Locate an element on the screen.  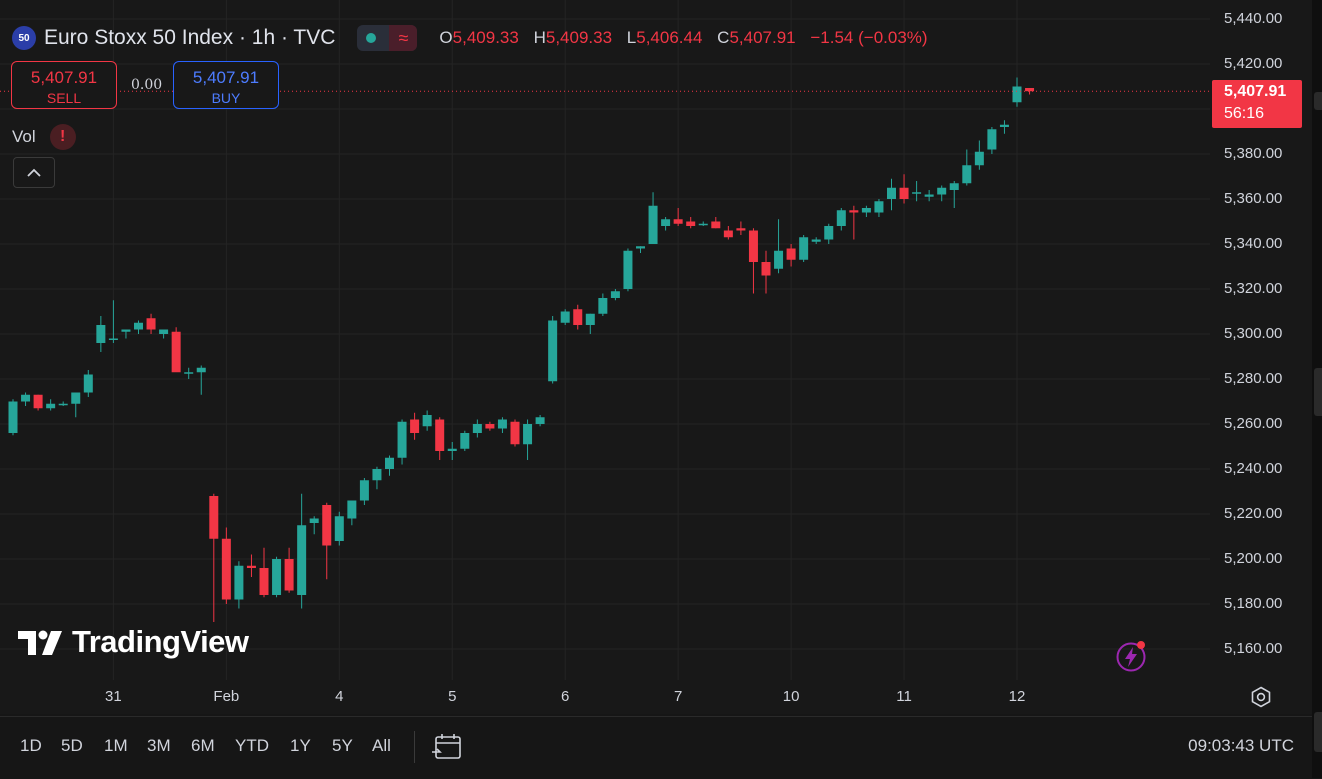
range-1y-button: 1Y is located at coordinates (300, 745).